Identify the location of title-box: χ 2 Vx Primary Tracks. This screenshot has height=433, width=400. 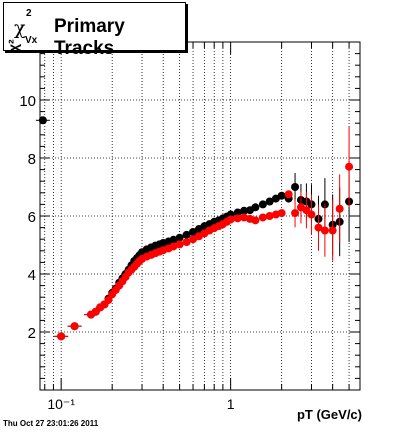
(94, 30).